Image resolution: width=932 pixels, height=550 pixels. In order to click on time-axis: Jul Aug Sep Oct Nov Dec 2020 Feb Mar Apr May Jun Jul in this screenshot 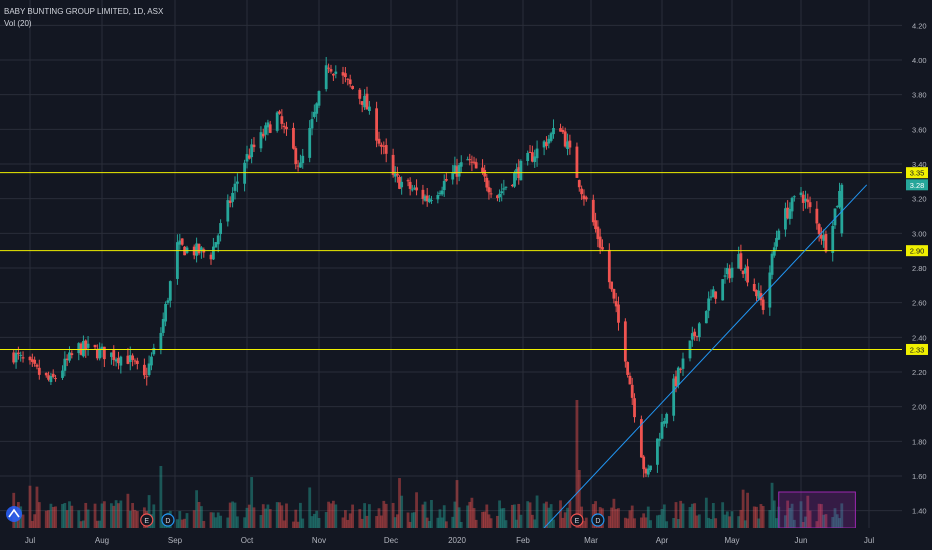, I will do `click(466, 539)`.